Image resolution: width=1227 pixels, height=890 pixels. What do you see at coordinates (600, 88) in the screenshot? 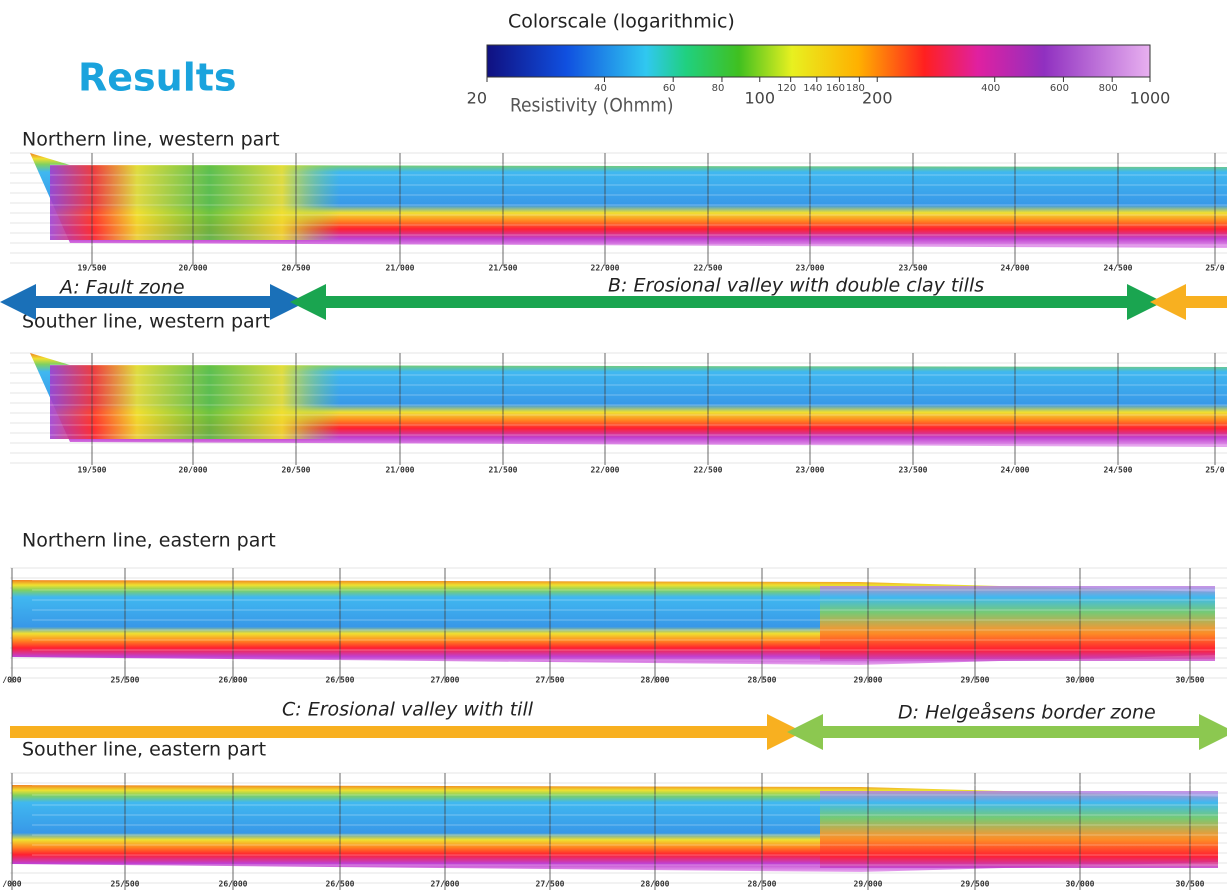
I see `colorscale-tick-label: 40` at bounding box center [600, 88].